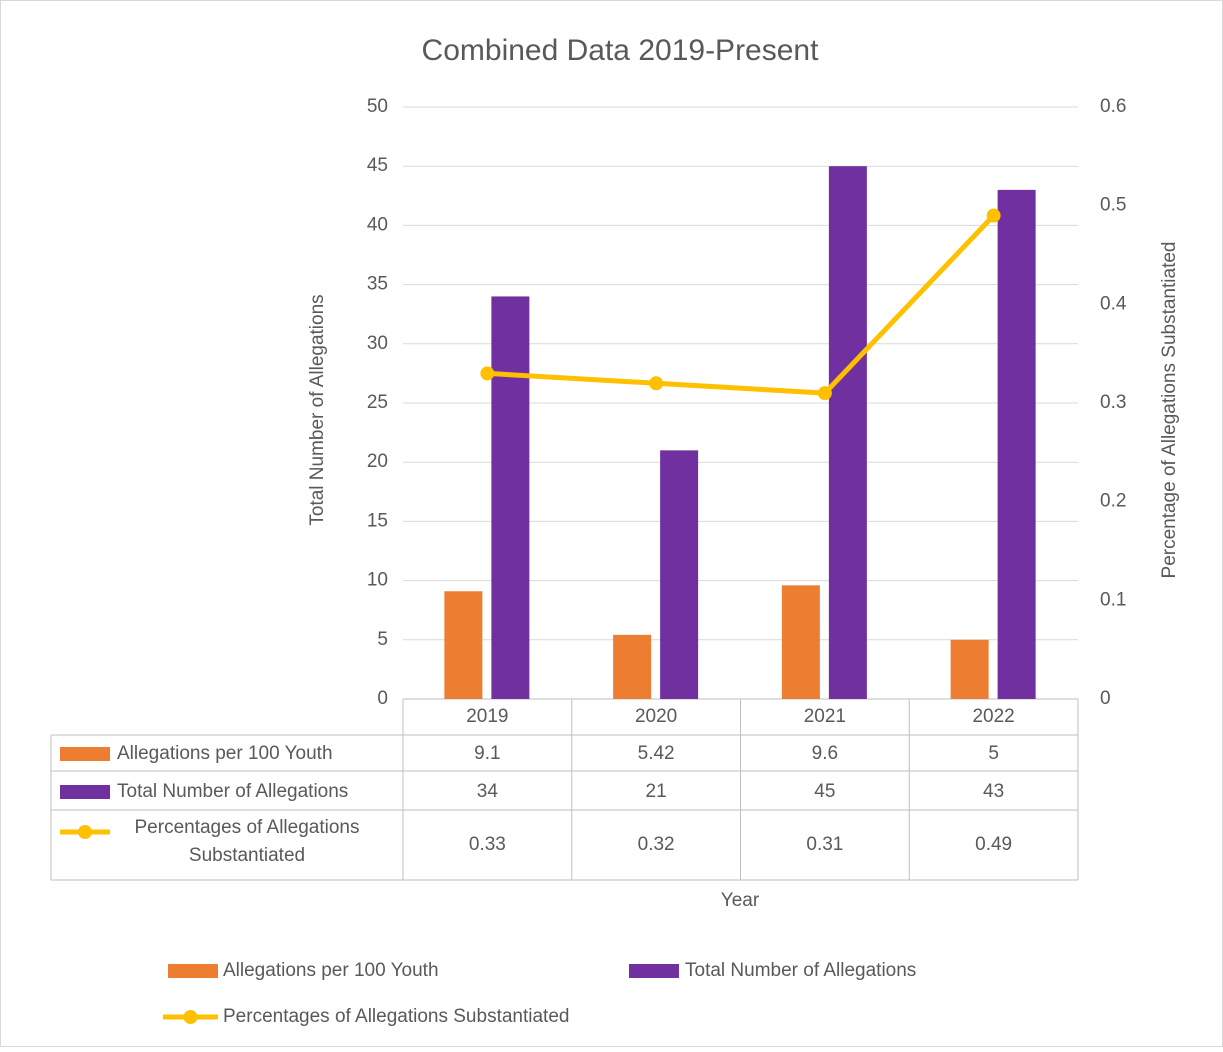  Describe the element at coordinates (656, 716) in the screenshot. I see `x-tick-label: 2020` at that location.